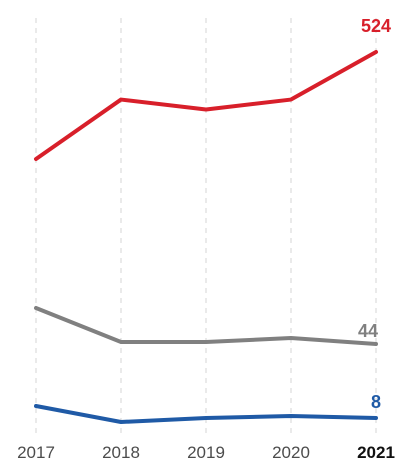  What do you see at coordinates (368, 331) in the screenshot?
I see `end-label-1: 44` at bounding box center [368, 331].